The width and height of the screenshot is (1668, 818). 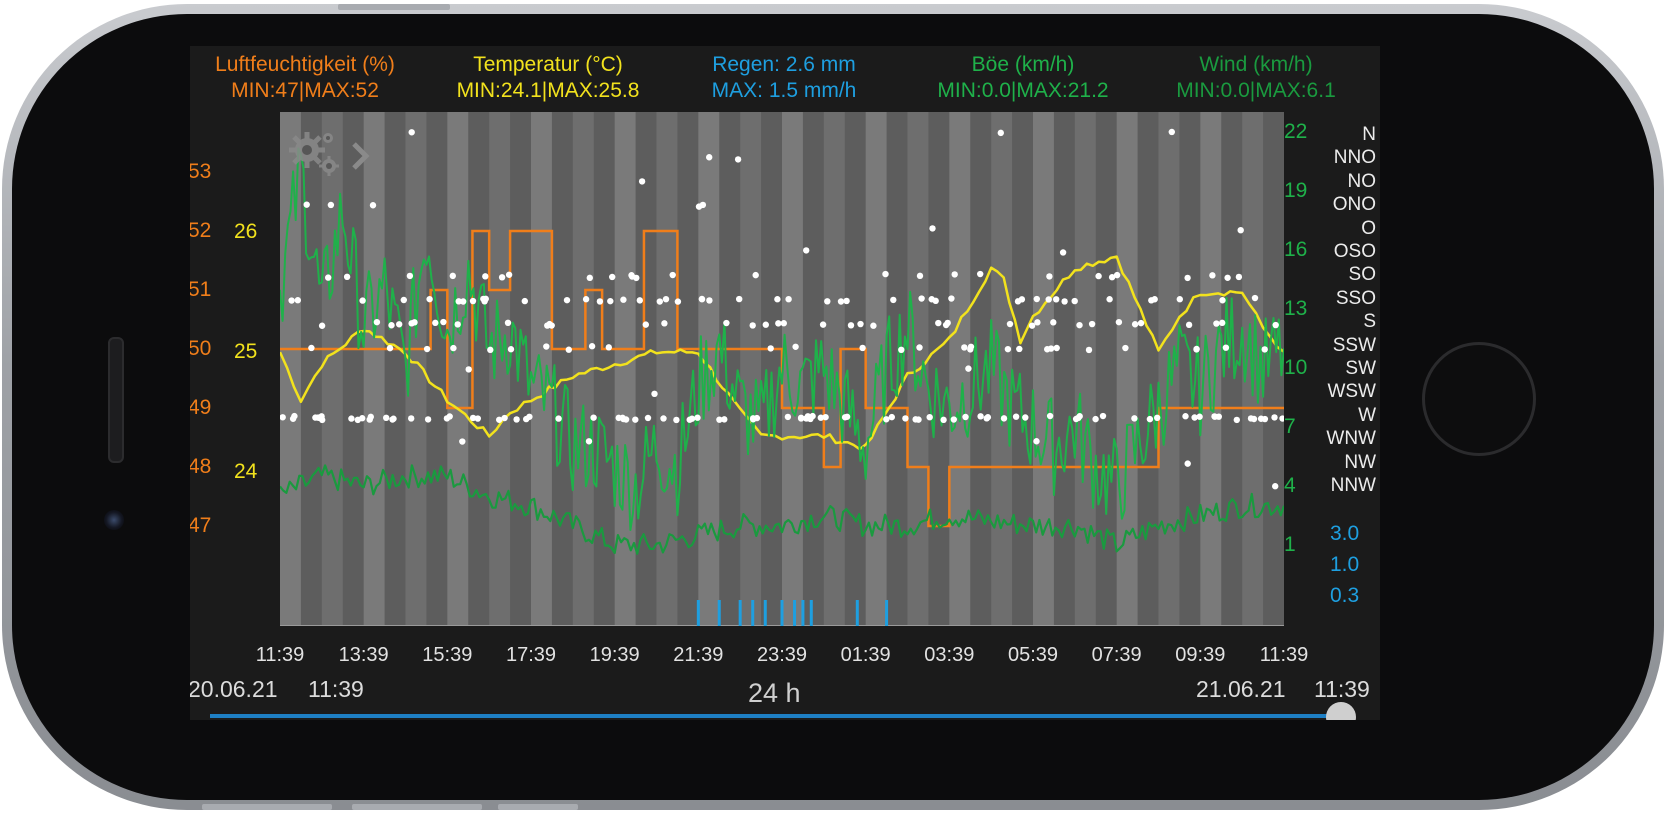 I want to click on wind-tick: 22, so click(x=1296, y=131).